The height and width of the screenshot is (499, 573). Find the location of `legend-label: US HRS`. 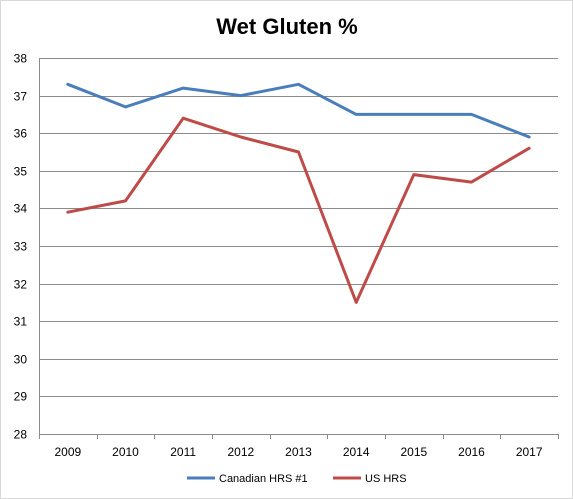

legend-label: US HRS is located at coordinates (386, 479).